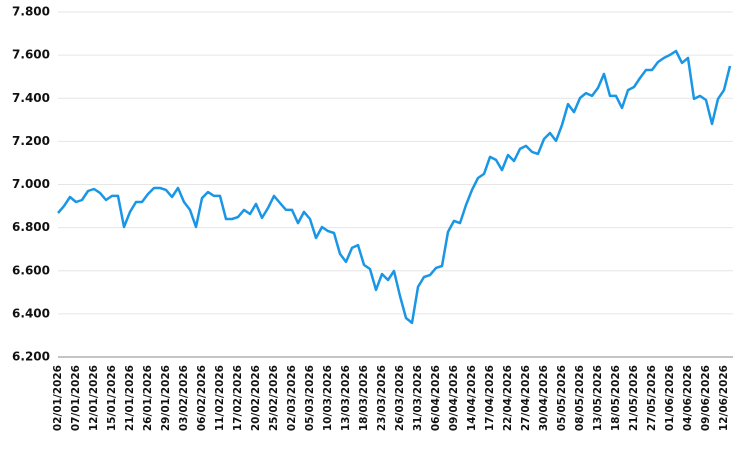 The width and height of the screenshot is (736, 459). Describe the element at coordinates (112, 398) in the screenshot. I see `x-tick-label: 15/01/2026` at that location.